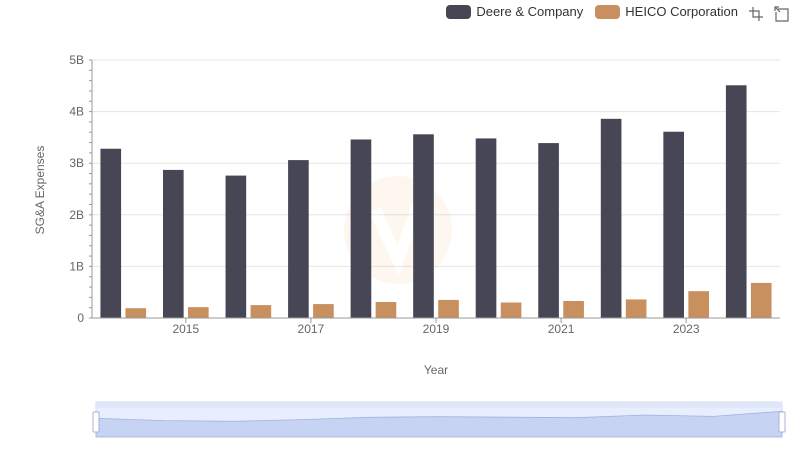  What do you see at coordinates (592, 11) in the screenshot?
I see `legend: Deere & Company HEICO Corporation` at bounding box center [592, 11].